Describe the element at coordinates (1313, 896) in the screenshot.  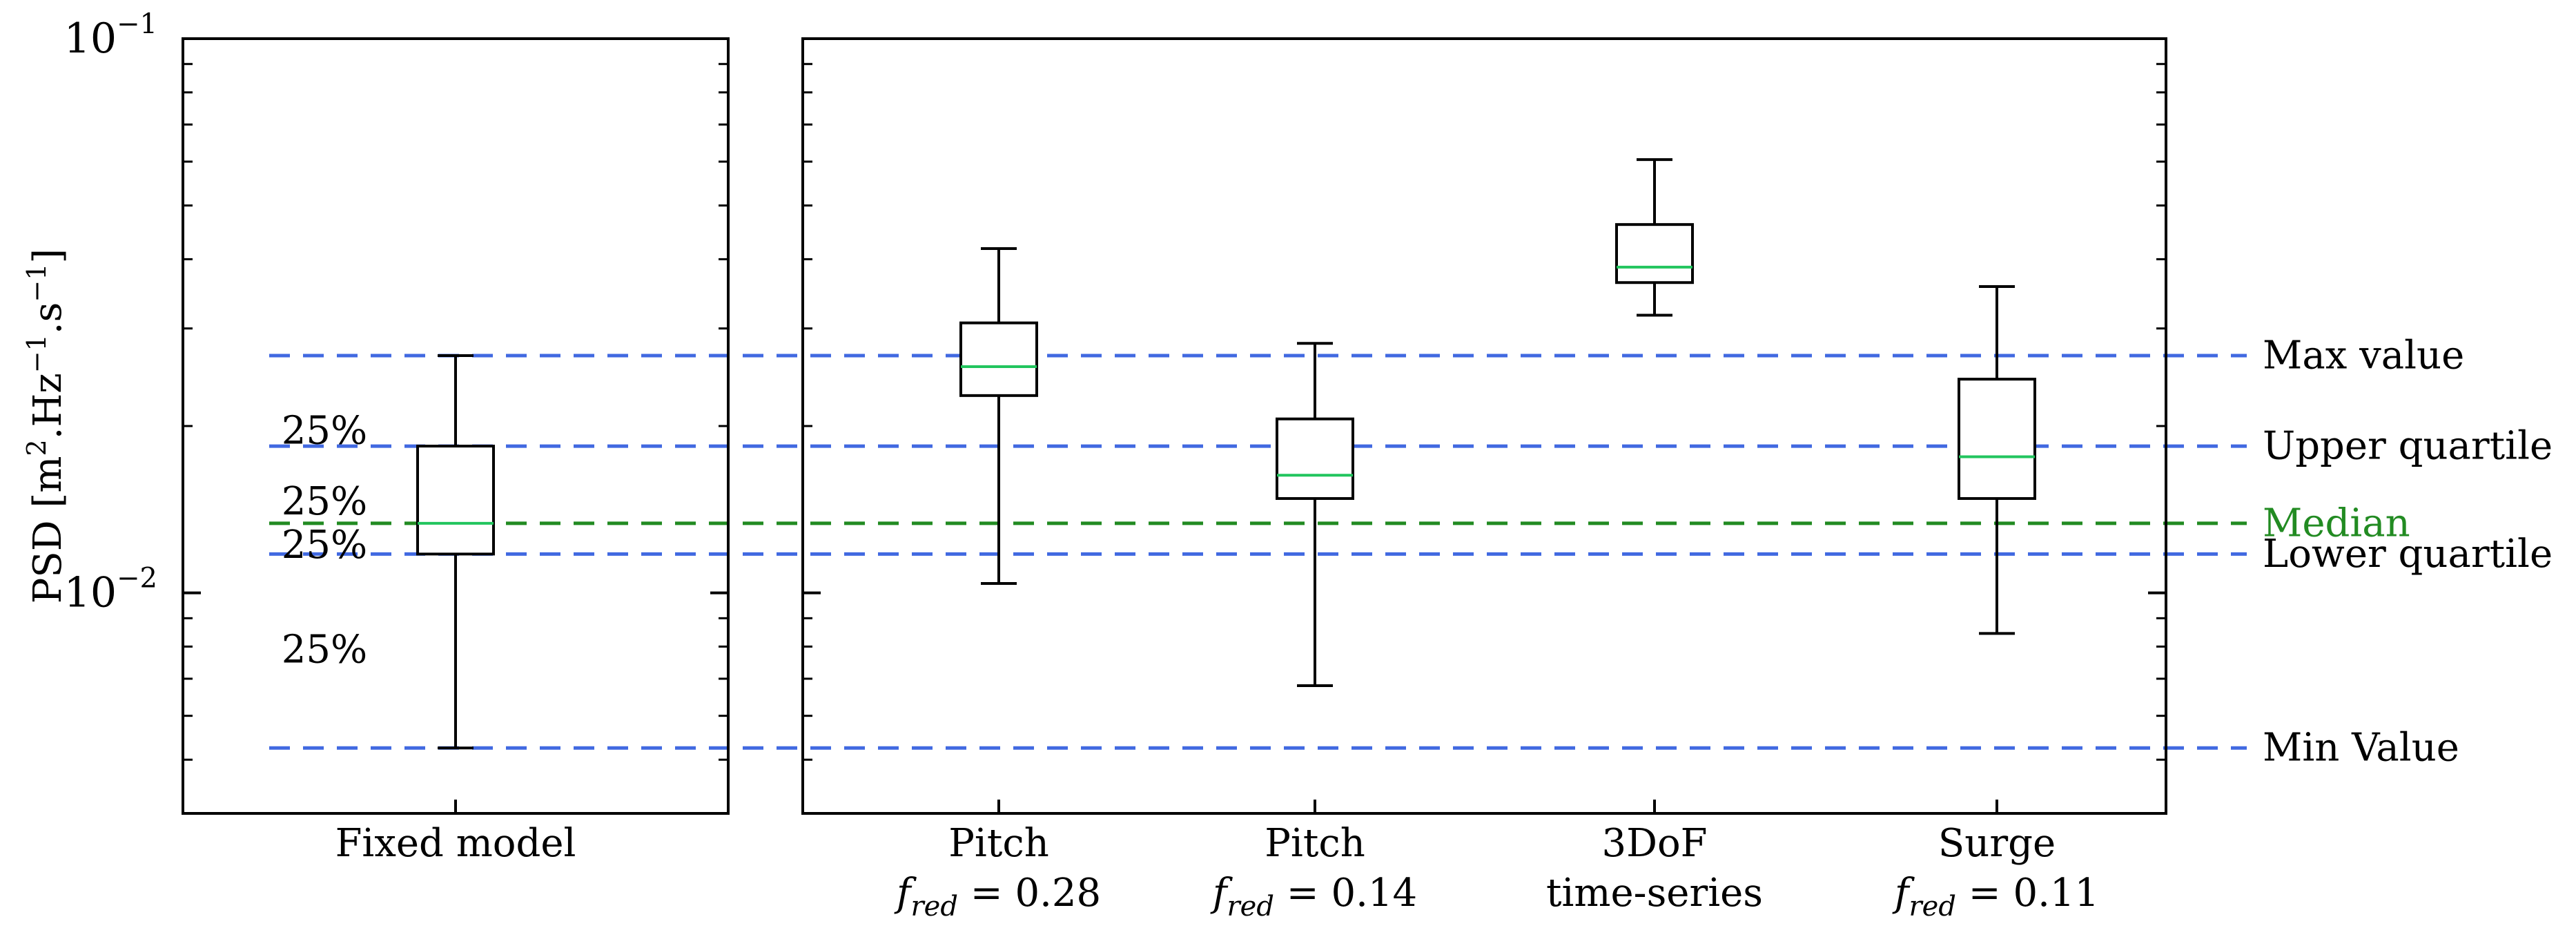
I see `f-red-label: fred = 0.14` at that location.